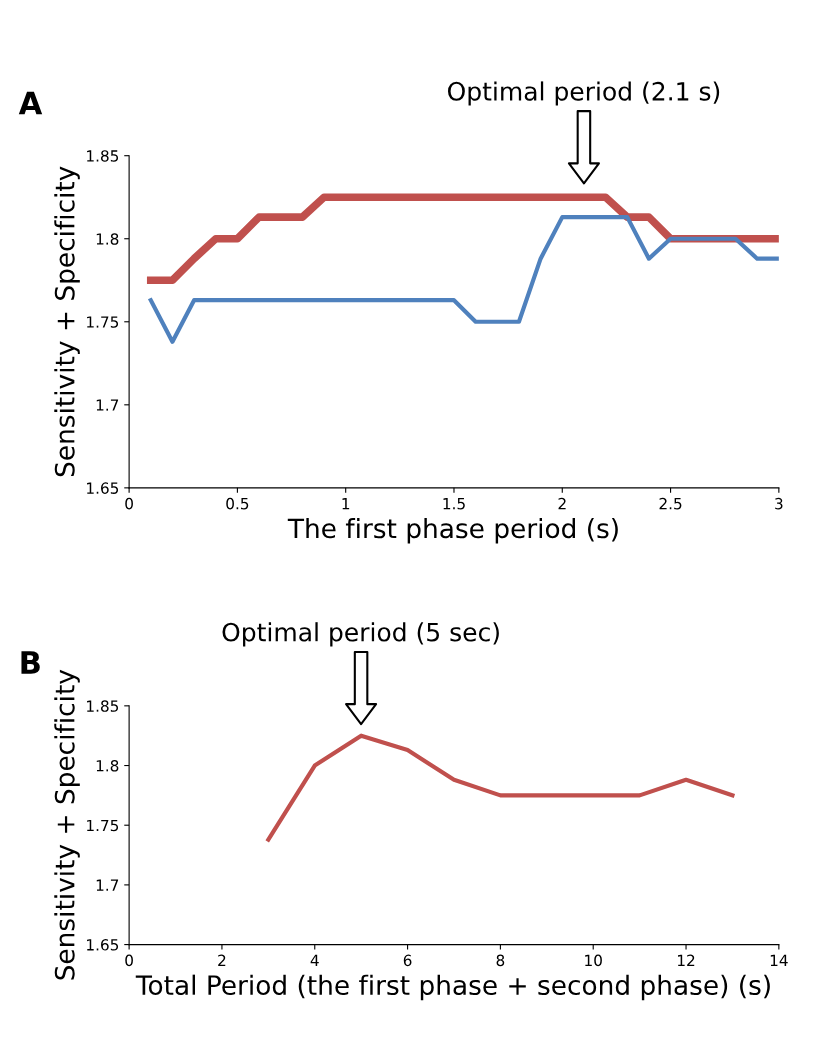 This screenshot has height=1038, width=833. I want to click on x-axis-title: Total Period (the first phase + second phase) (s), so click(452, 987).